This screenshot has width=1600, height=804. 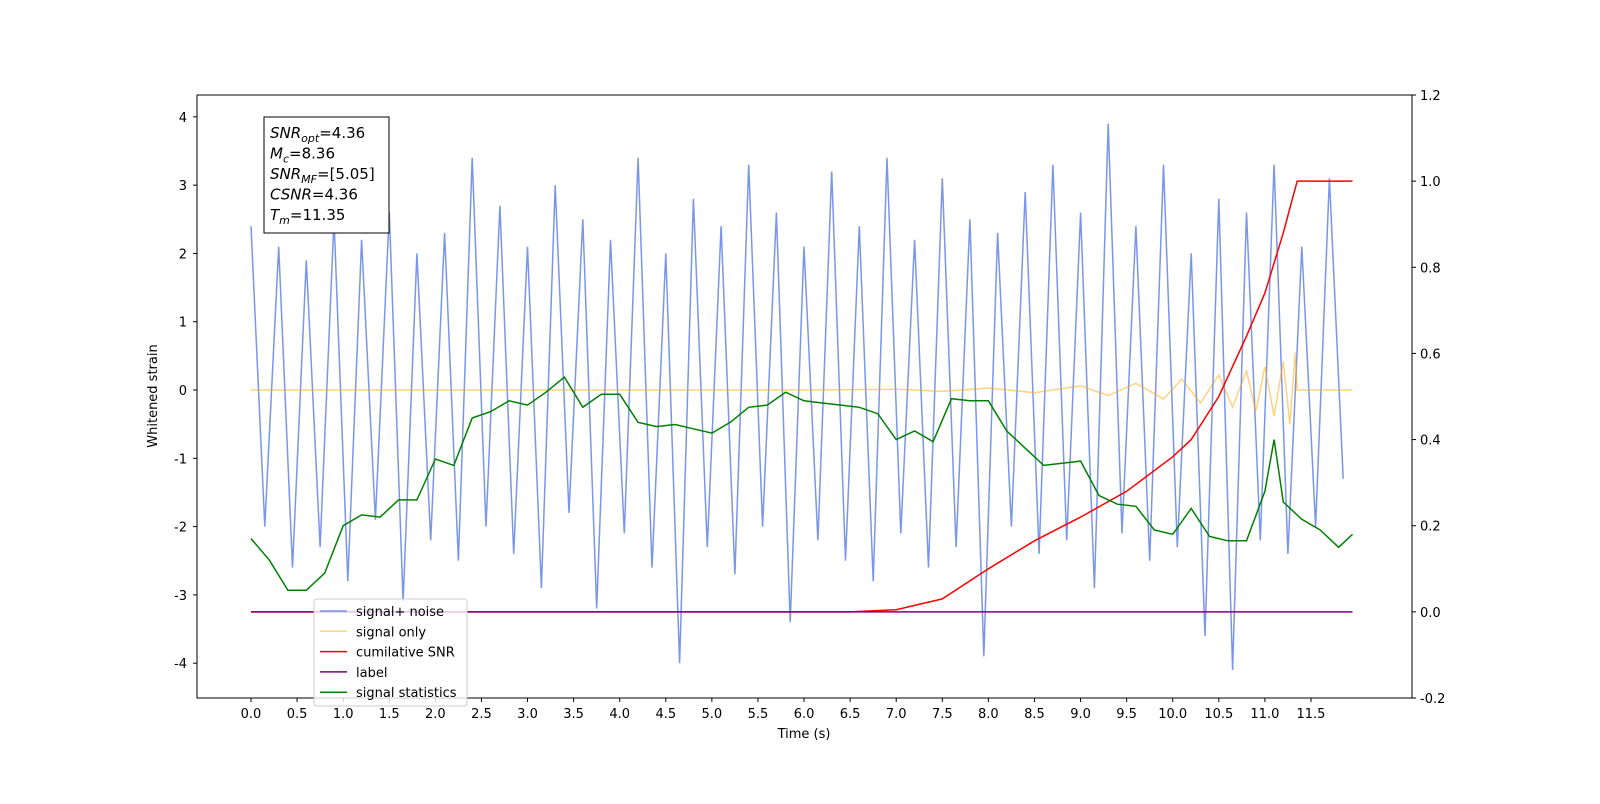 What do you see at coordinates (1311, 714) in the screenshot?
I see `x-tick-label: 11.5` at bounding box center [1311, 714].